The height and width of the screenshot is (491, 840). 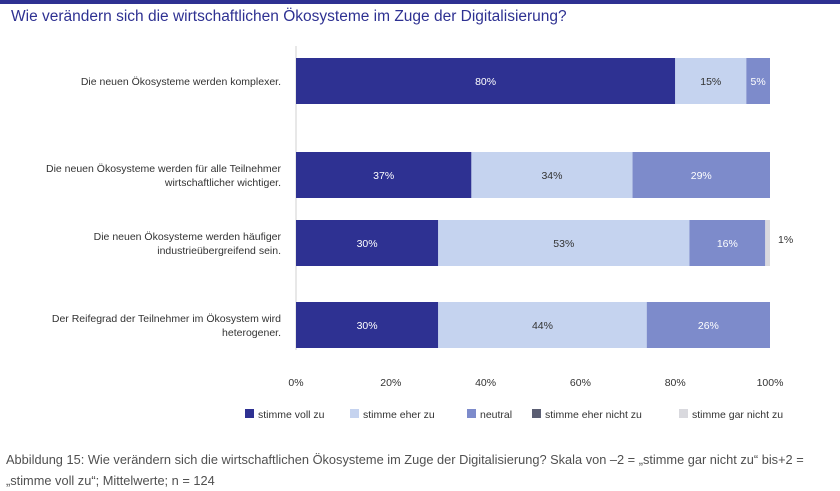 I want to click on data-label: 29%, so click(x=701, y=176).